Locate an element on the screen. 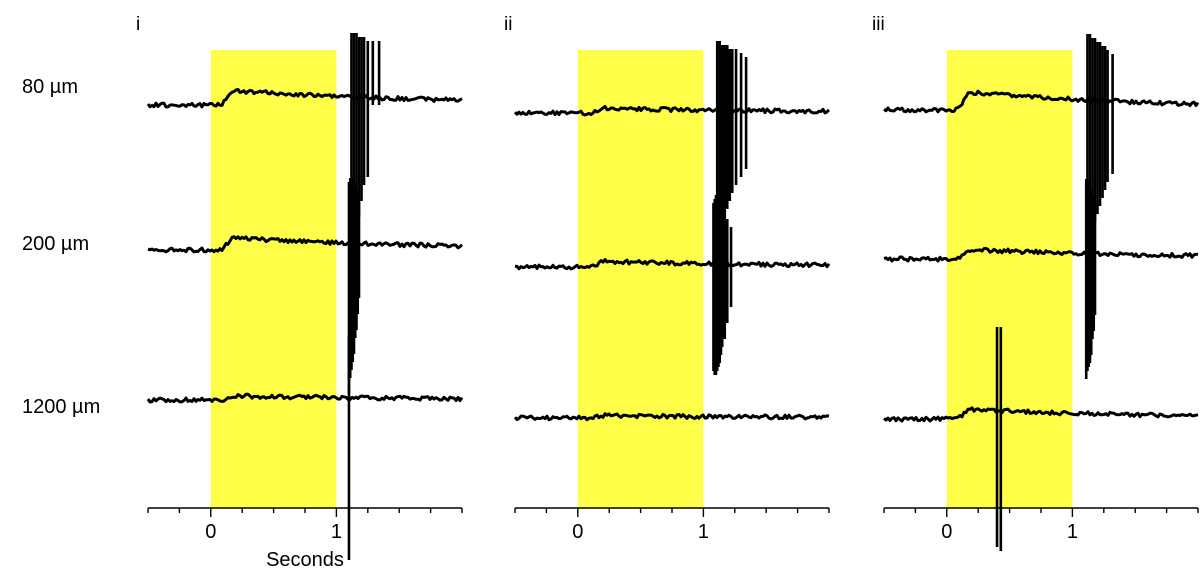  x-axis-label: Seconds is located at coordinates (305, 559).